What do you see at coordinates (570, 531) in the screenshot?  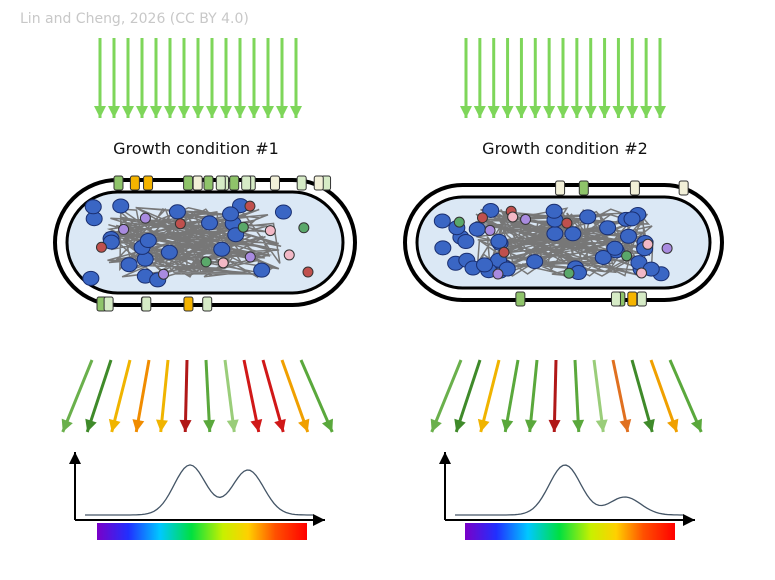 I see `spectrum-bar` at bounding box center [570, 531].